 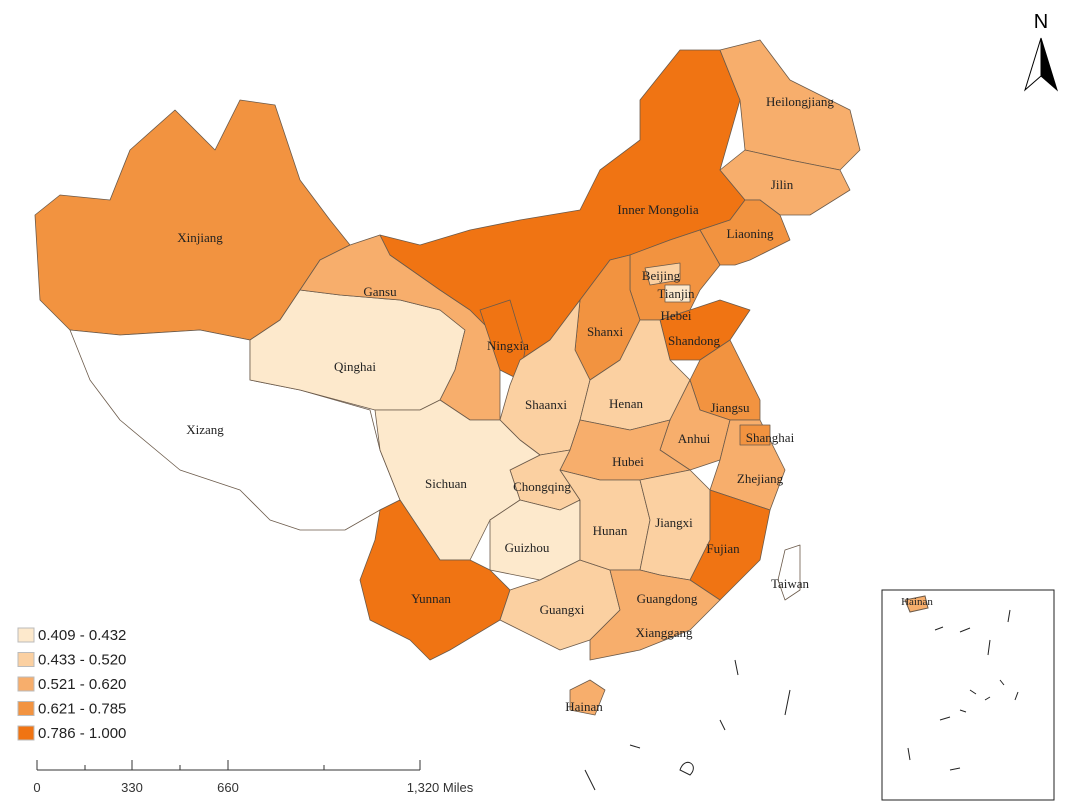 I want to click on inset-frame, so click(x=968, y=695).